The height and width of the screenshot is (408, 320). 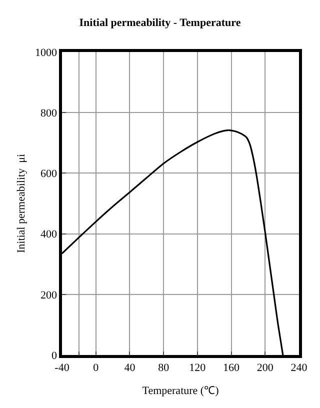 I want to click on y-tick-label: 1000, so click(x=46, y=52).